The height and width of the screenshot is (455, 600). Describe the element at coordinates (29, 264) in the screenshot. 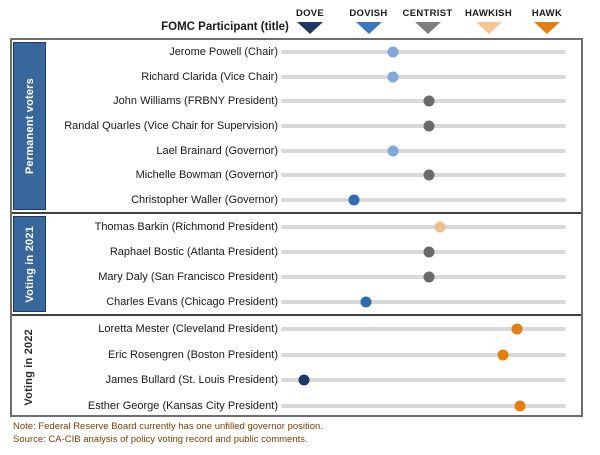

I see `section-sidebar: Voting in 2021` at that location.